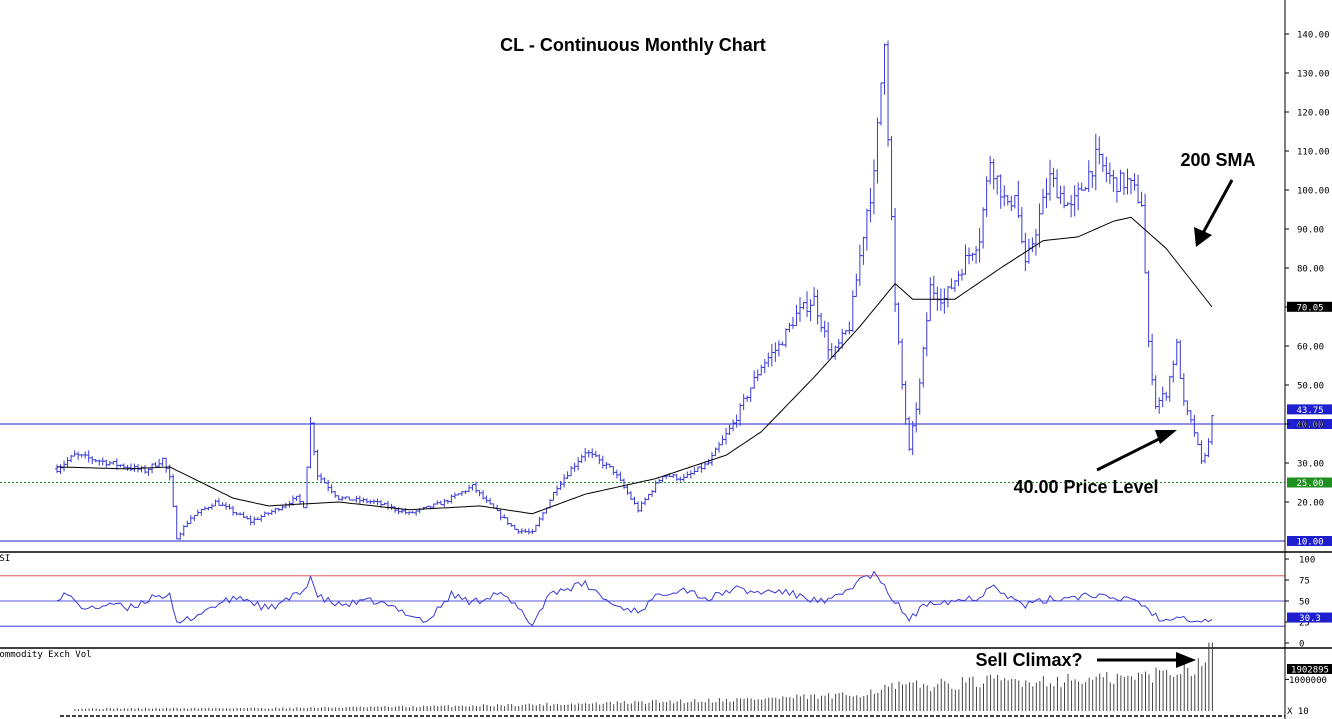 The image size is (1332, 719). Describe the element at coordinates (1304, 624) in the screenshot. I see `rsi-tick-label: 25` at that location.